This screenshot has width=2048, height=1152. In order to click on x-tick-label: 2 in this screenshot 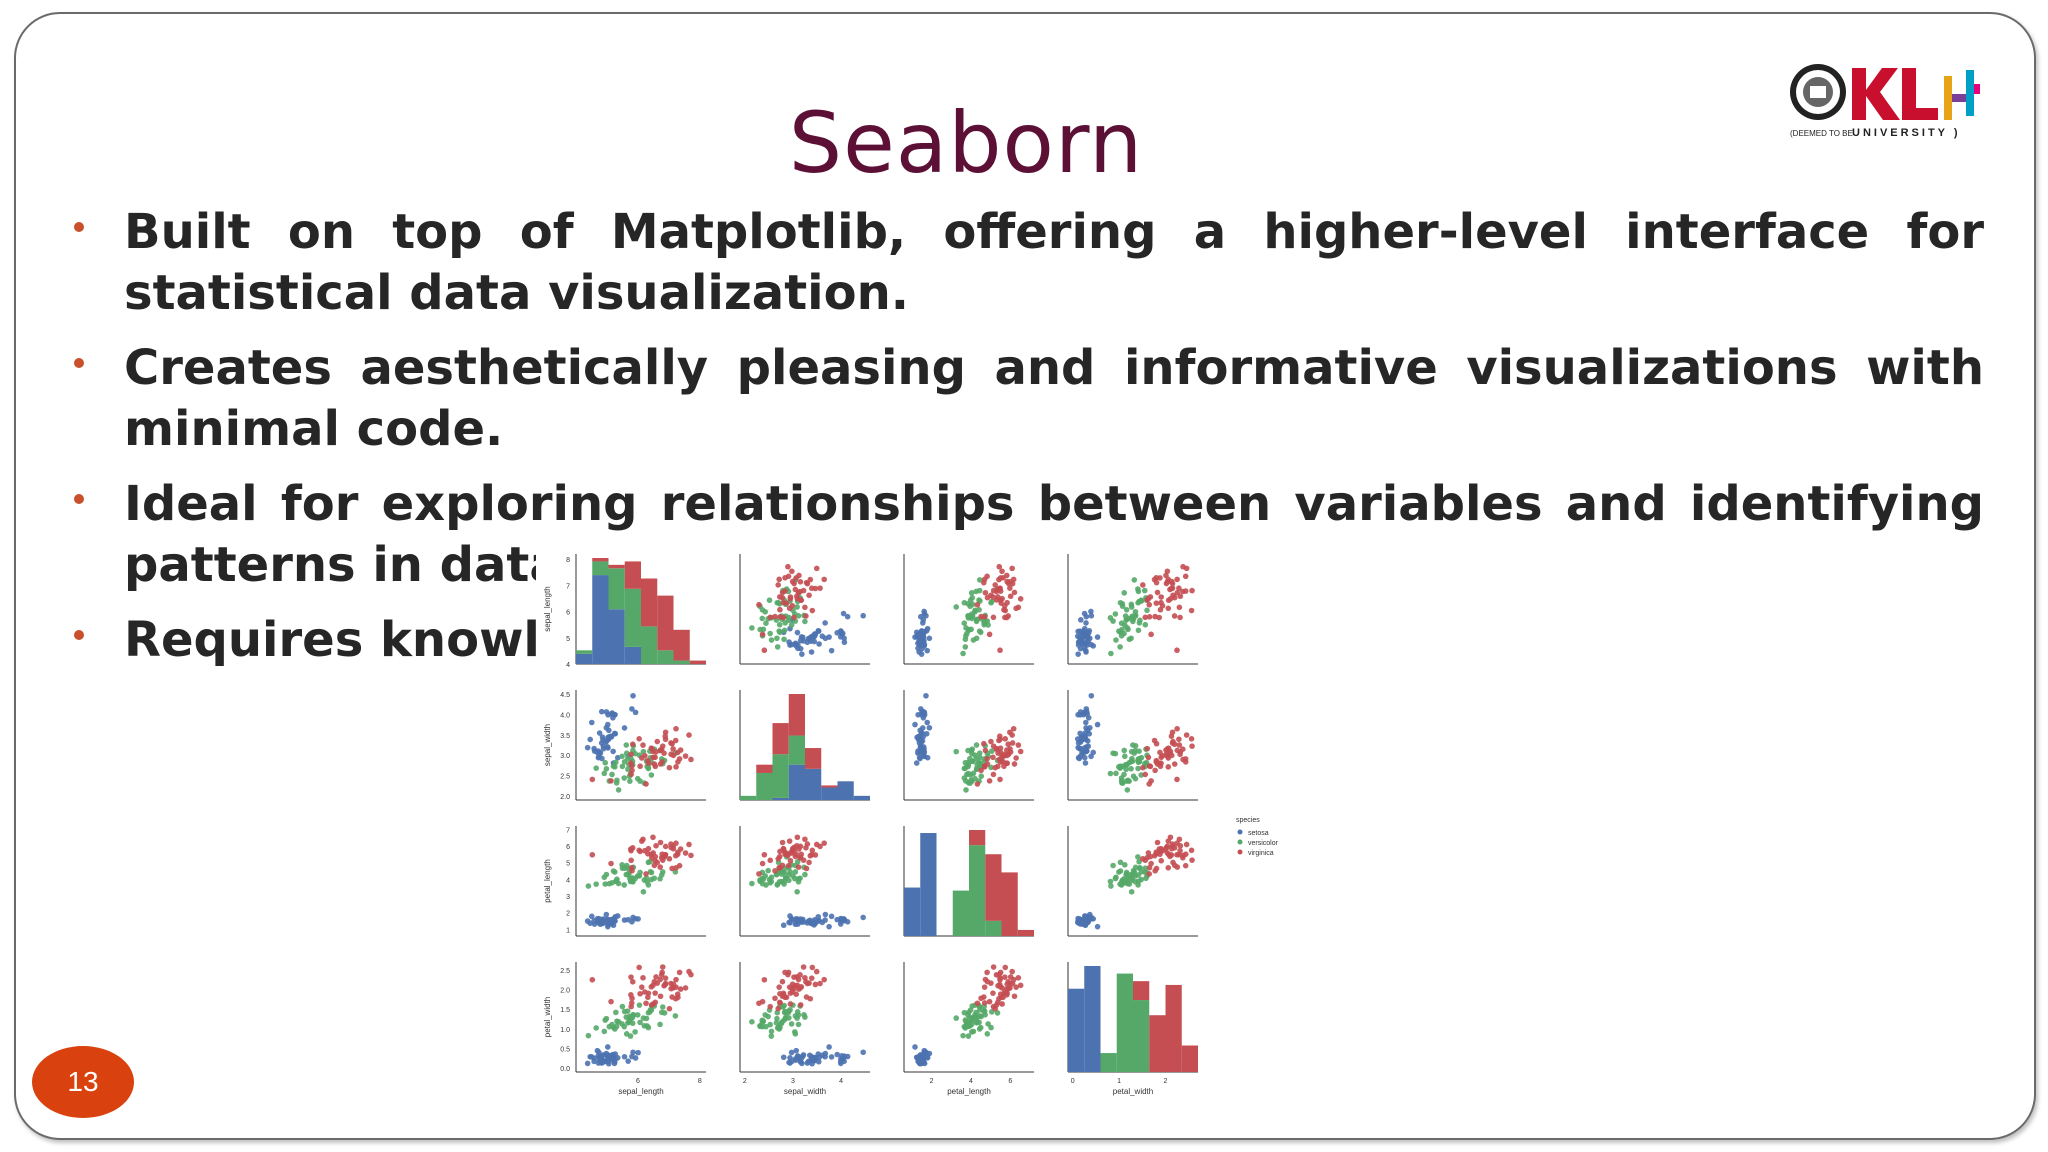, I will do `click(745, 1081)`.